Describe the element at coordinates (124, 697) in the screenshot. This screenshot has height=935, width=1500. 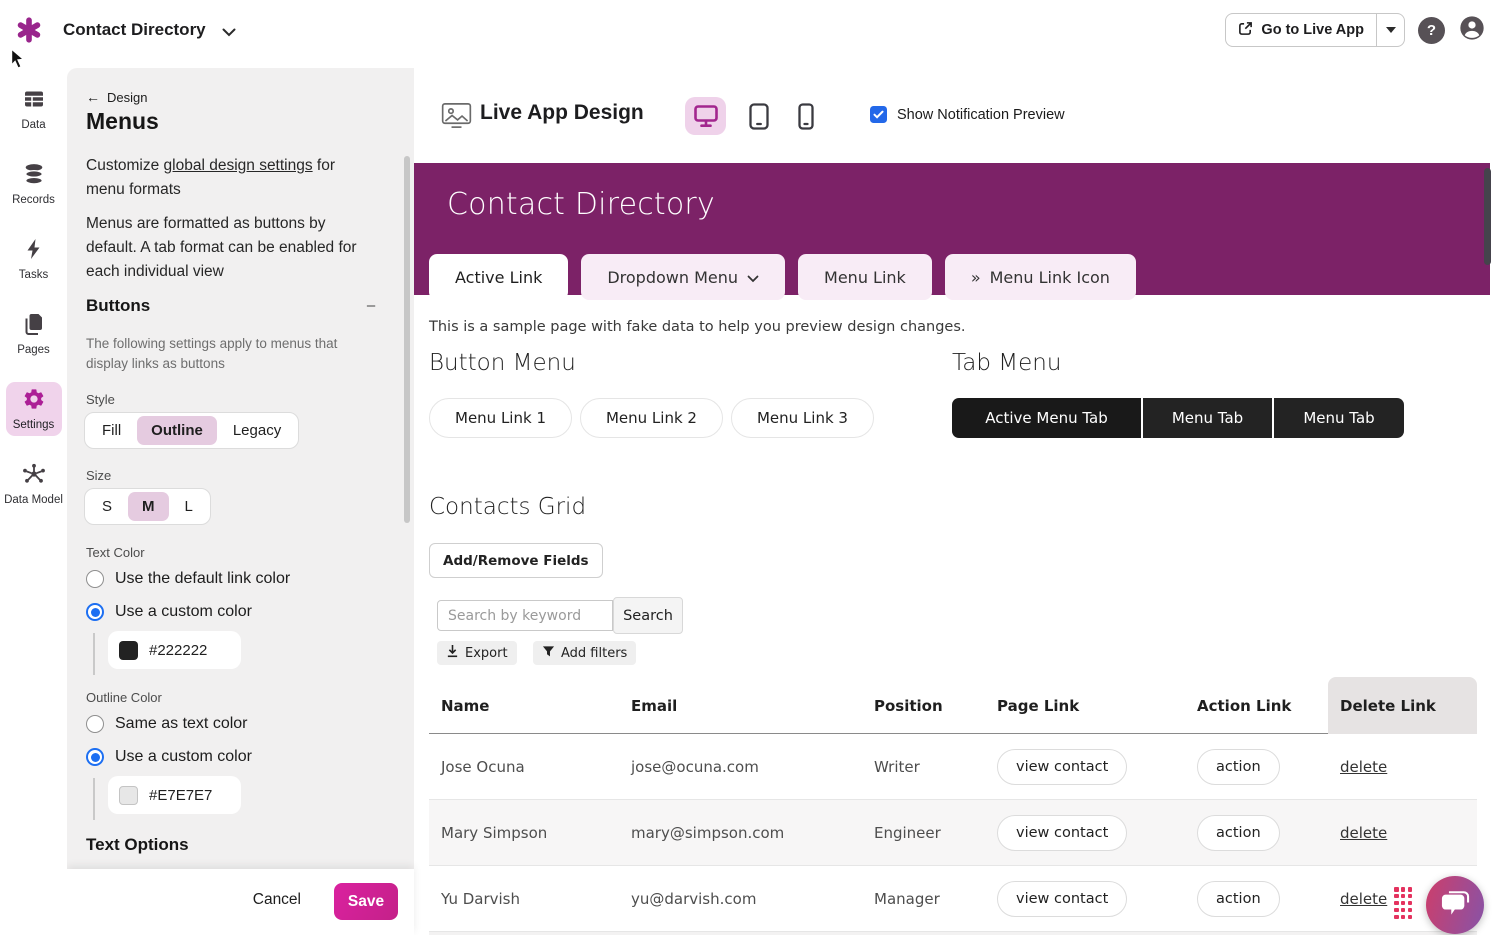
I see `outline-color-label: Outline Color` at that location.